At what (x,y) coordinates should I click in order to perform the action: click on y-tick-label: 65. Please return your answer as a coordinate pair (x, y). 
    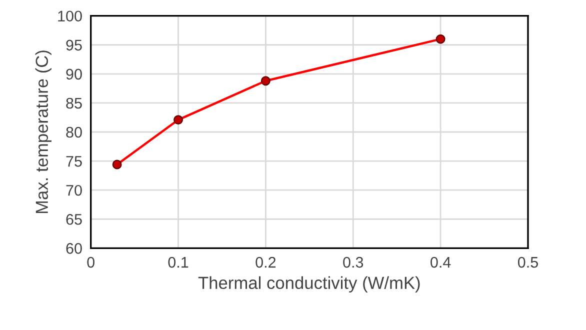
    Looking at the image, I should click on (74, 219).